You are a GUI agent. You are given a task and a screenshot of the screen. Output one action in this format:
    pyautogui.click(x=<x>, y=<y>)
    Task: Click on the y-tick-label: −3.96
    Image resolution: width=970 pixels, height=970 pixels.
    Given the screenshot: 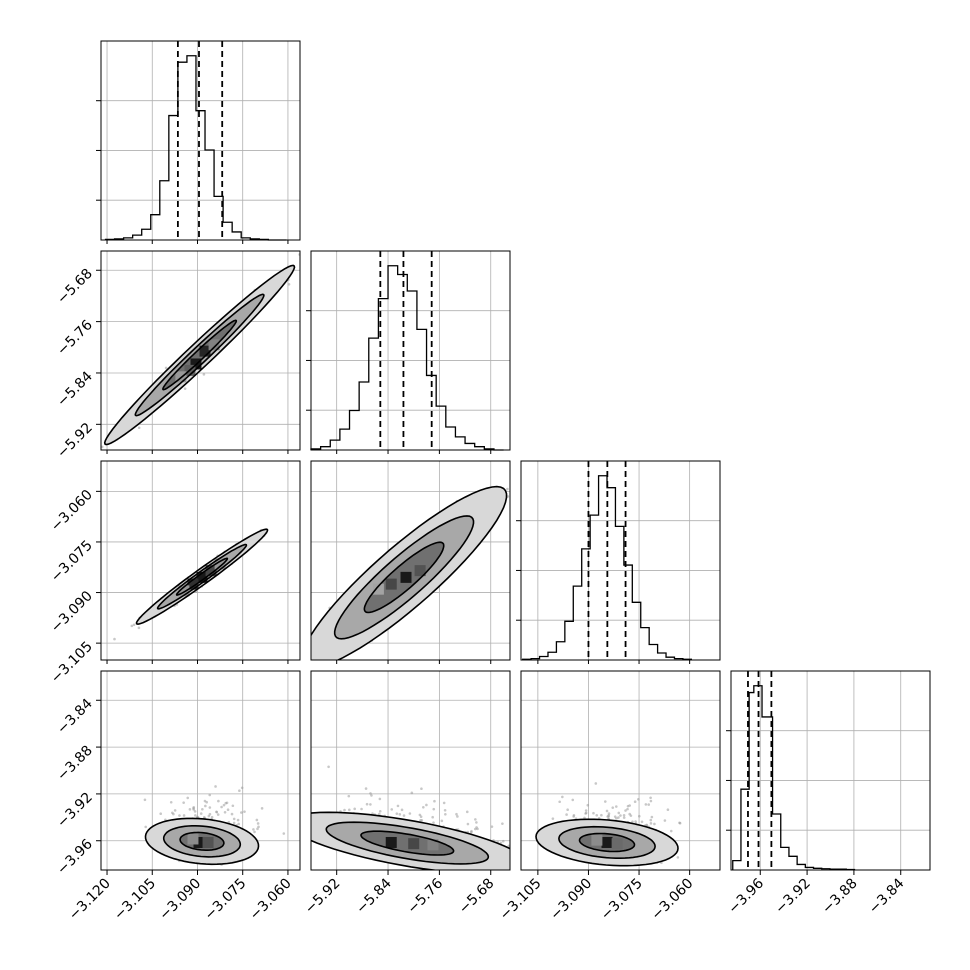 What is the action you would take?
    pyautogui.click(x=75, y=857)
    